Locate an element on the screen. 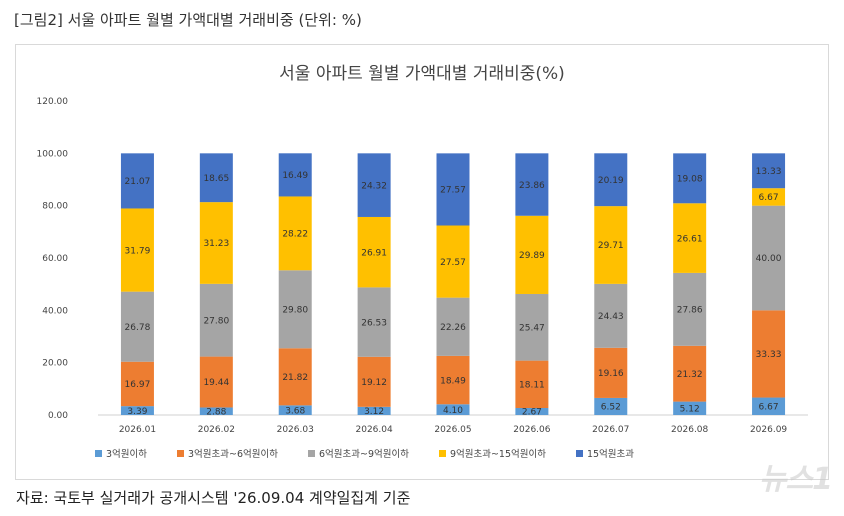 The height and width of the screenshot is (516, 844). data-label: 3.39 is located at coordinates (137, 412).